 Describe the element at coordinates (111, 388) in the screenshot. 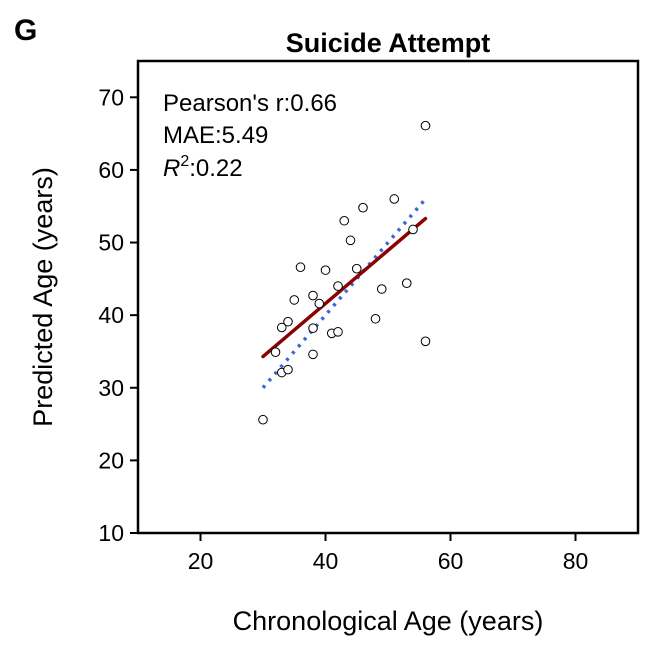

I see `y-tick-label: 30` at that location.